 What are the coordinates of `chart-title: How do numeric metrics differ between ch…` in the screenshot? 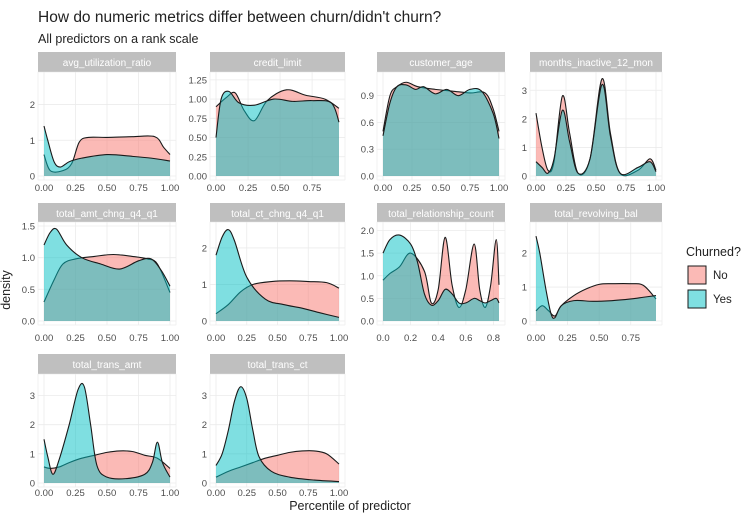 It's located at (240, 17).